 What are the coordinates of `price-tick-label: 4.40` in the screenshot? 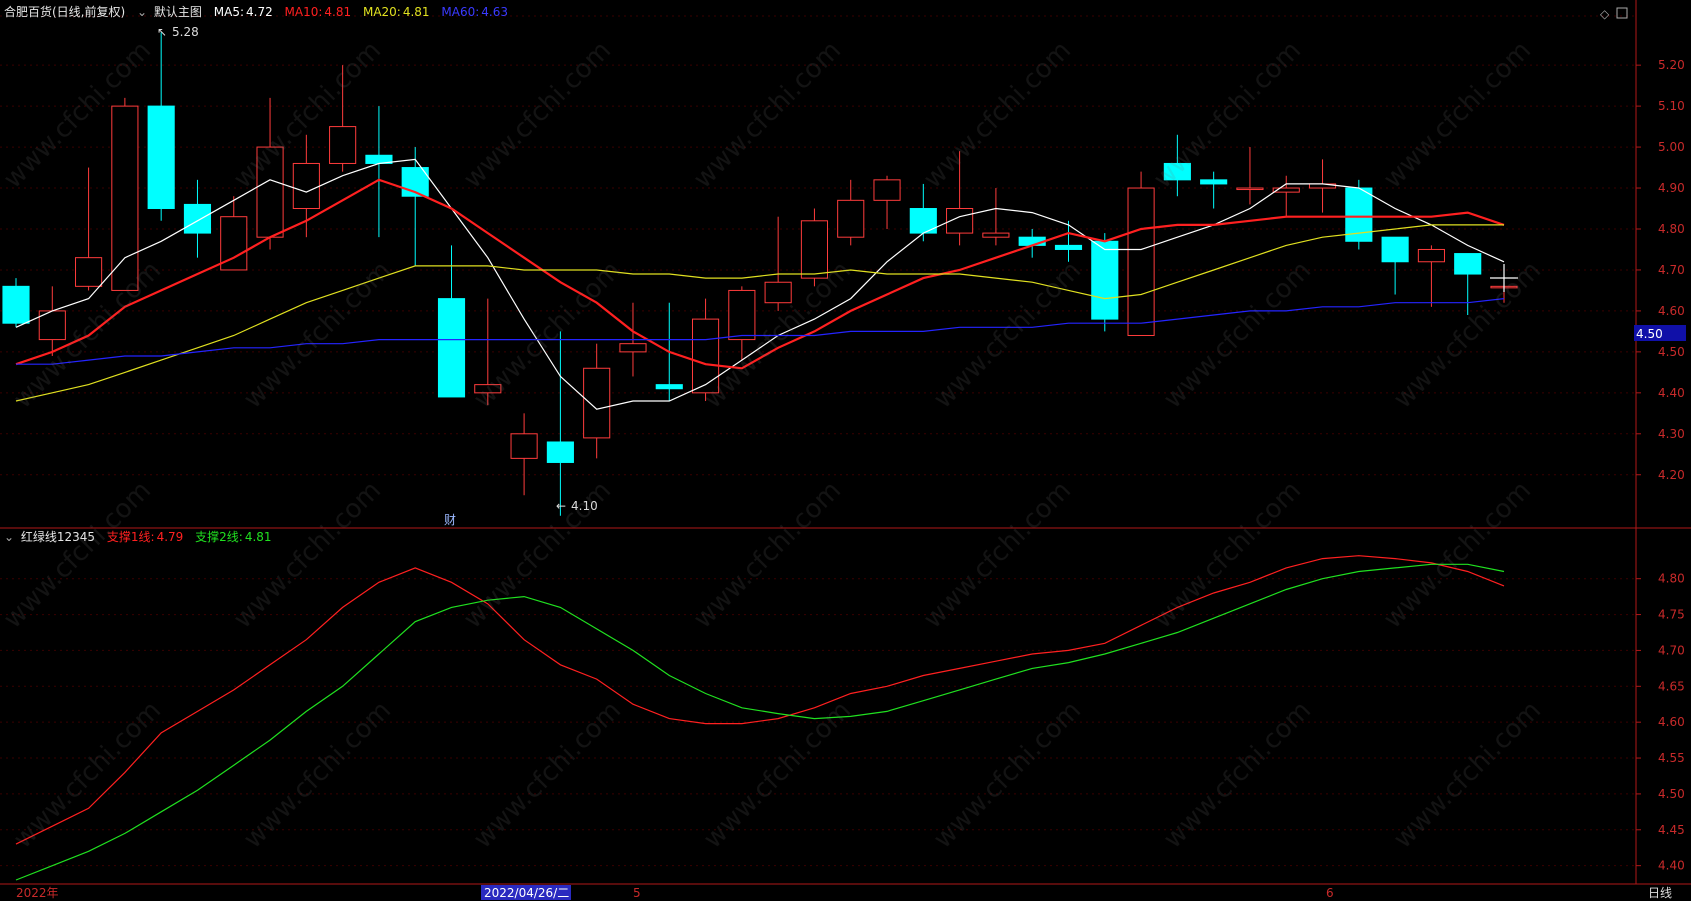 It's located at (1671, 393).